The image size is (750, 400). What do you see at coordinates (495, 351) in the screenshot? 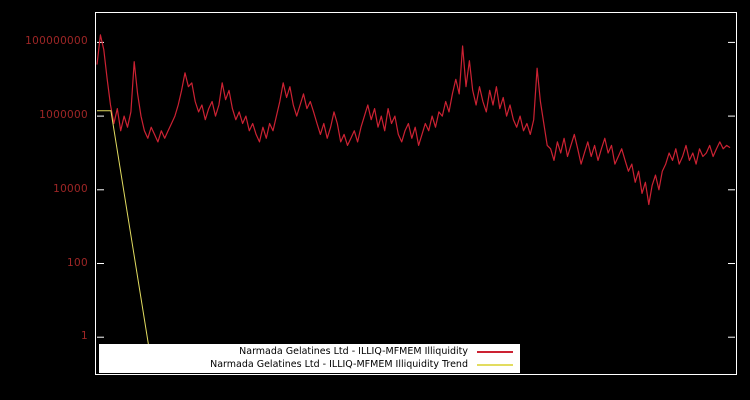
I see `legend-line-sample-red` at bounding box center [495, 351].